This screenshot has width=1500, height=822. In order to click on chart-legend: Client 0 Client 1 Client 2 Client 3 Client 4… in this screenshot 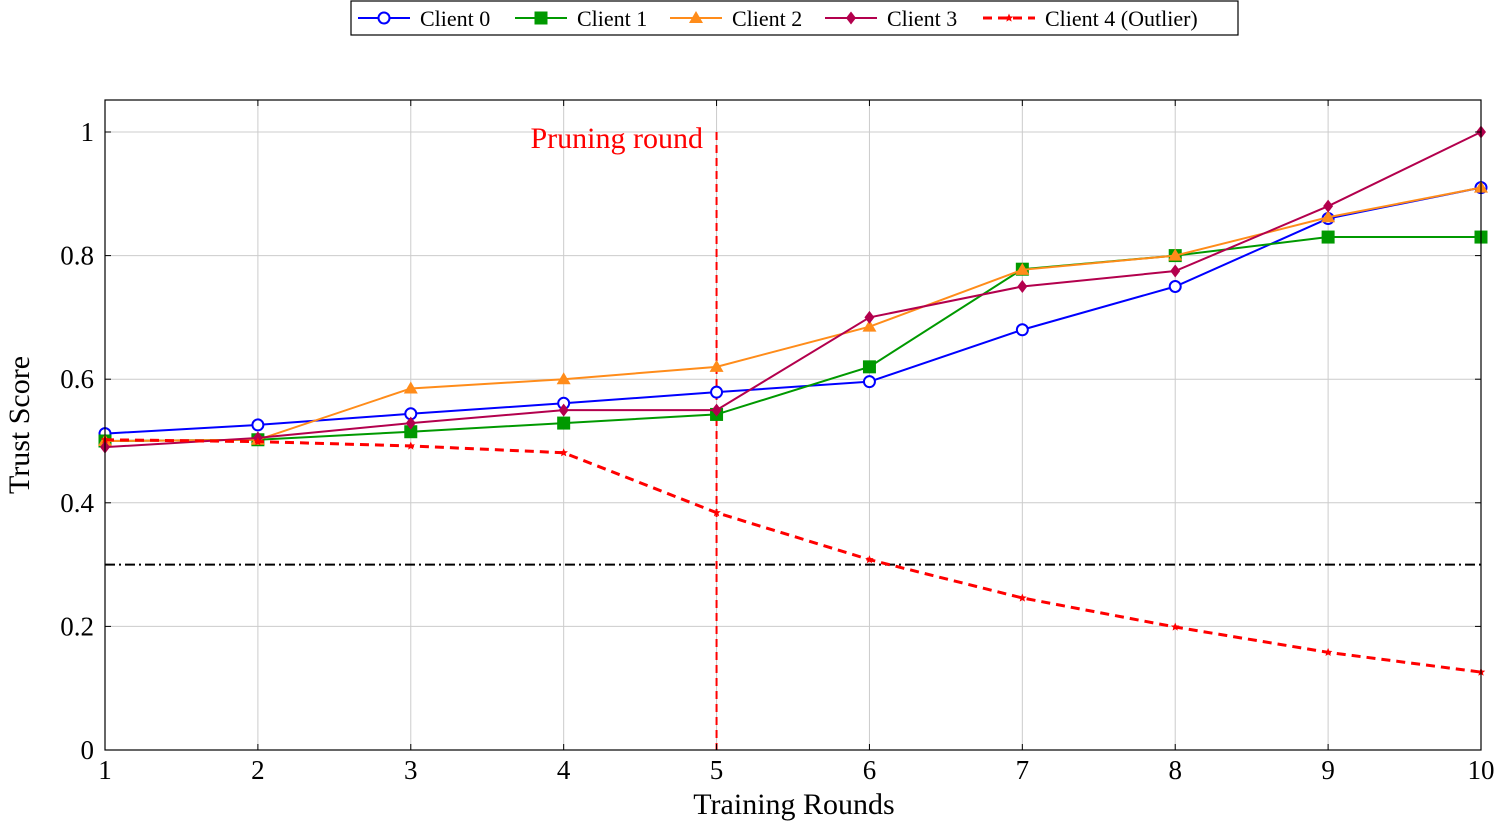, I will do `click(794, 18)`.